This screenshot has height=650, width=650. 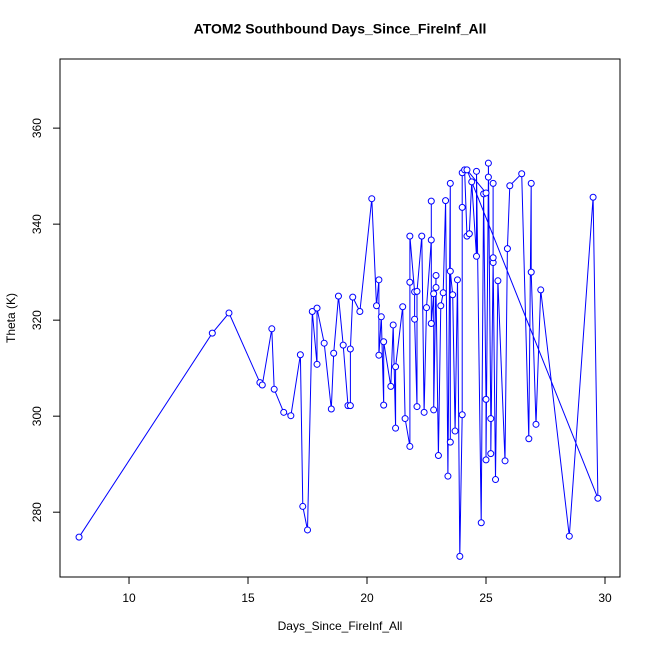 What do you see at coordinates (37, 416) in the screenshot?
I see `y-tick-label: 300` at bounding box center [37, 416].